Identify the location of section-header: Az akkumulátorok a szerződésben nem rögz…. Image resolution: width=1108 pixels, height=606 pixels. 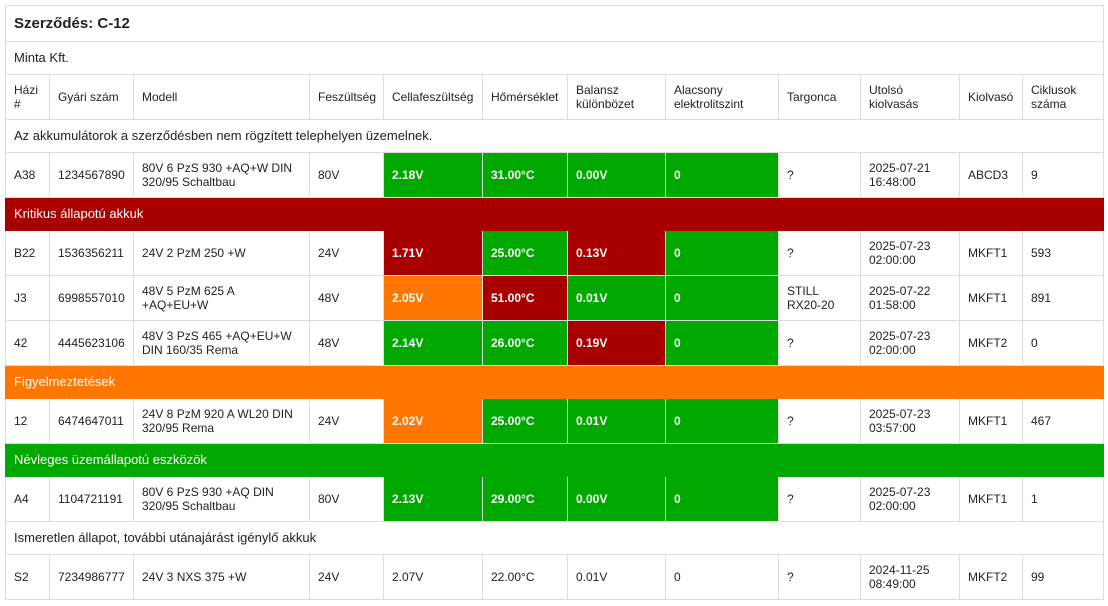
(554, 136).